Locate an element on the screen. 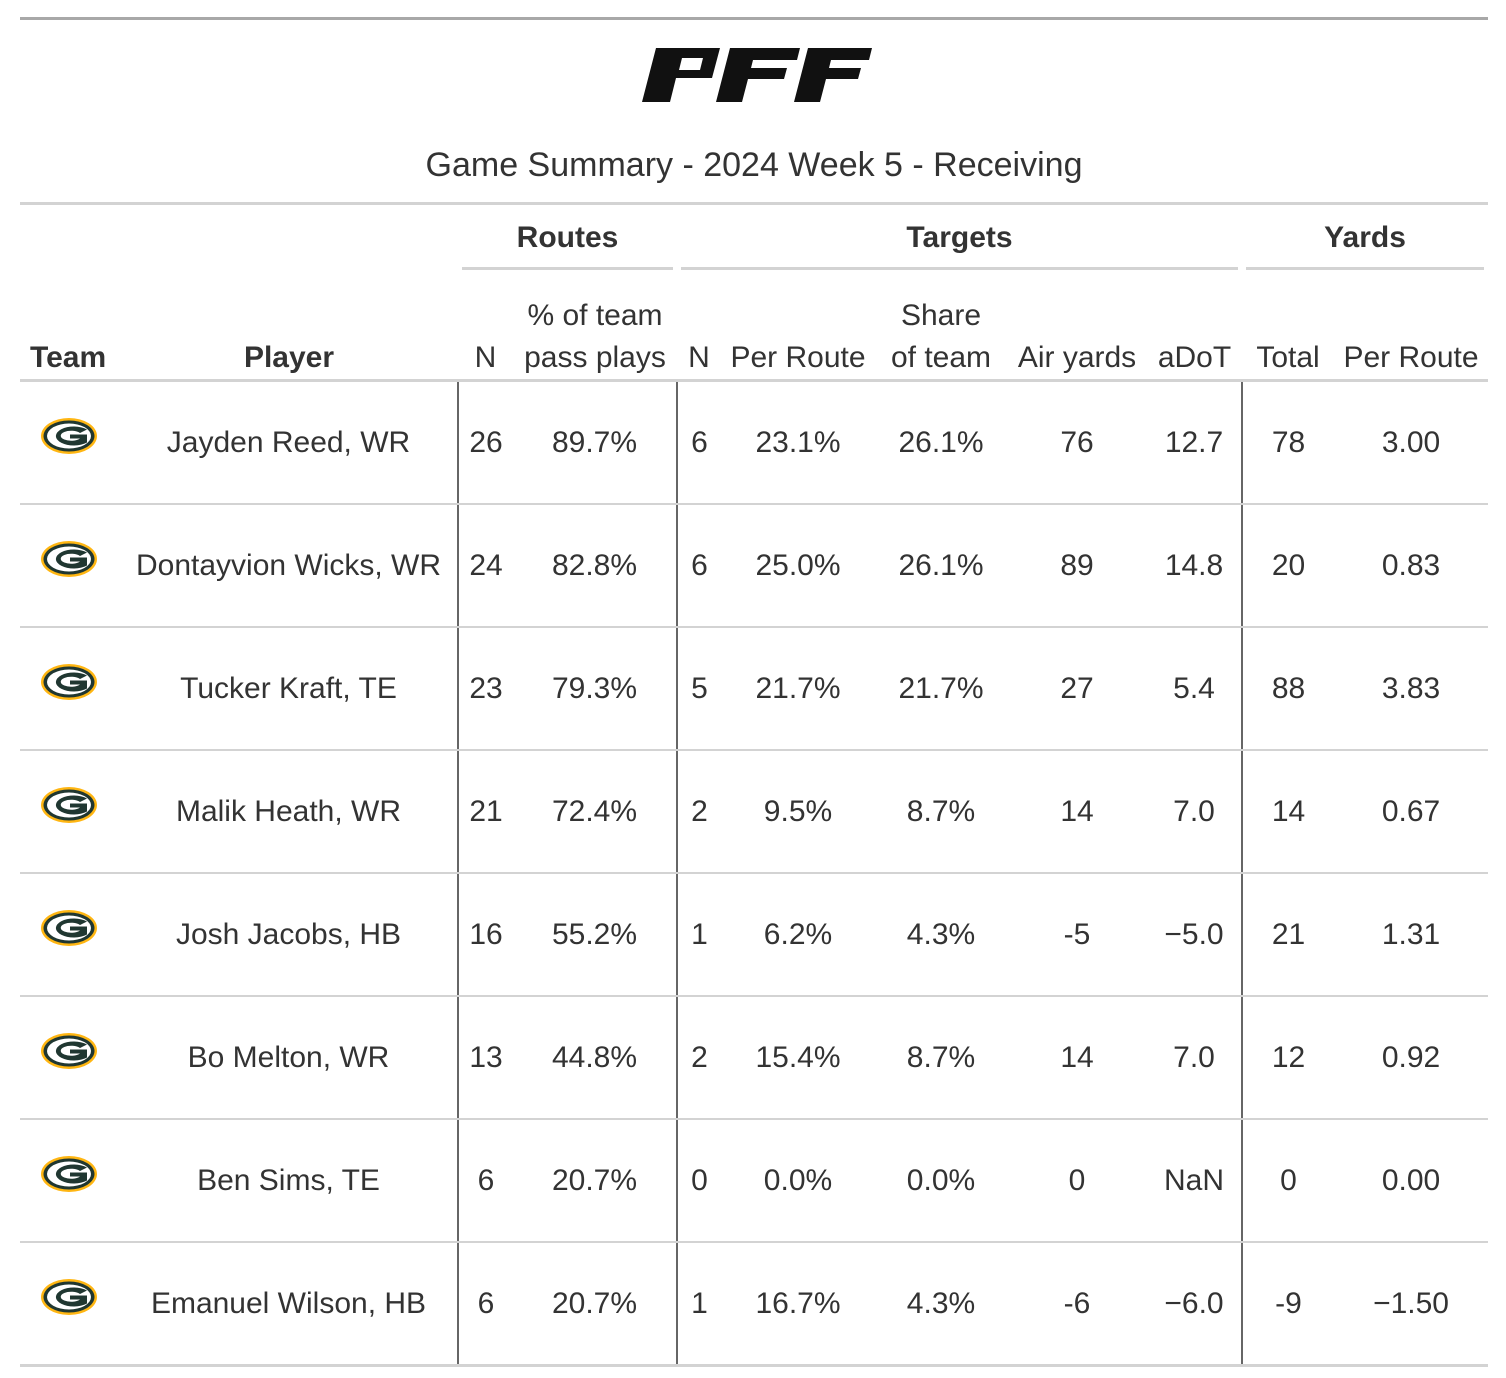  cell-air-yards: 89 is located at coordinates (1077, 566).